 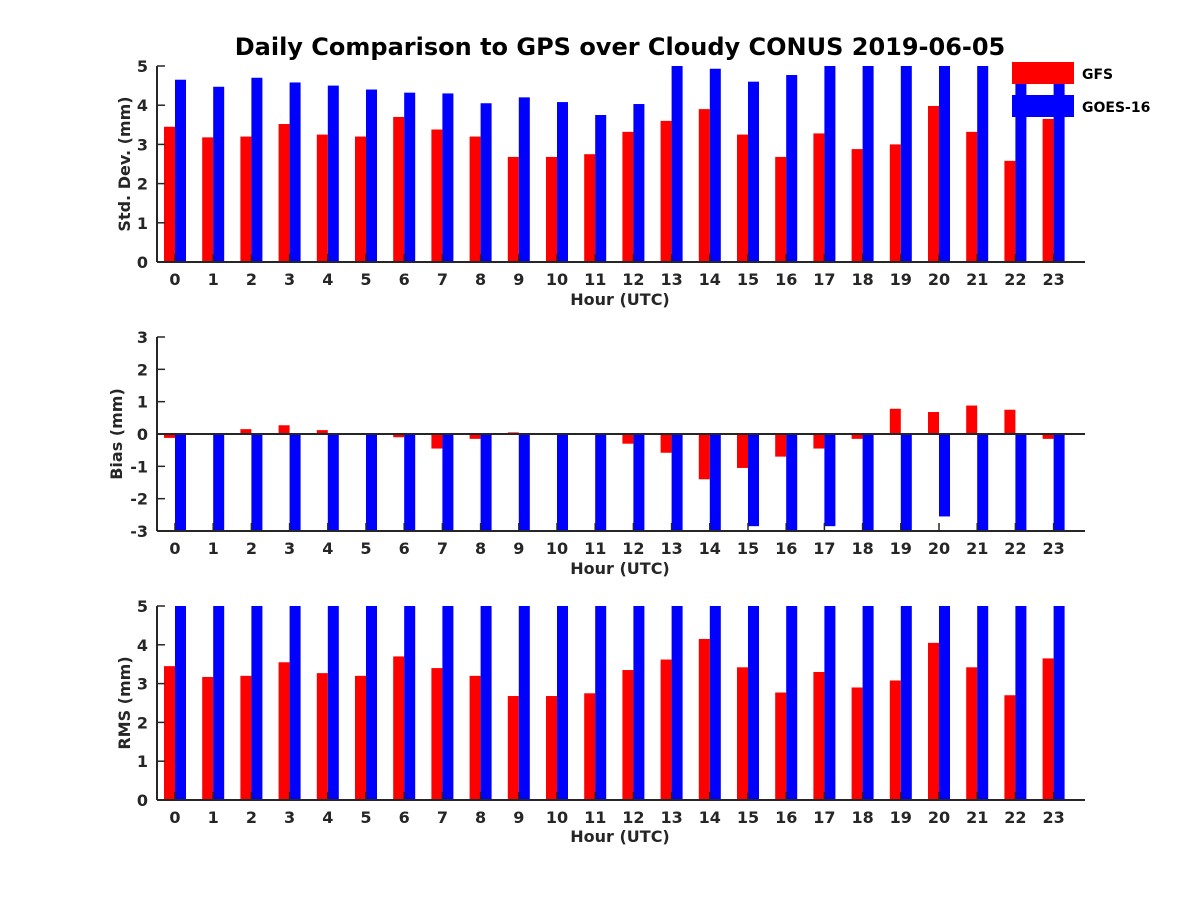 I want to click on bias-x-tick-label: 17, so click(x=824, y=548).